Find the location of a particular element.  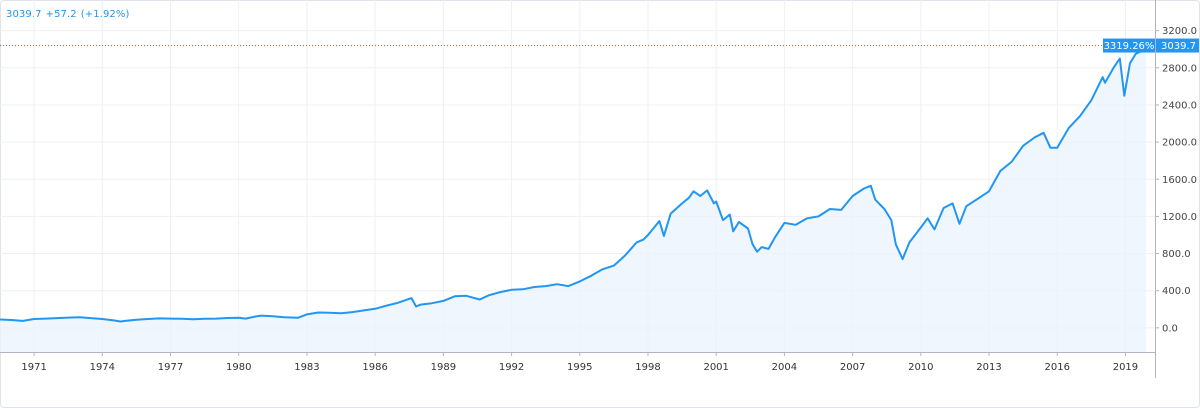

percent-change-badge-label: 3319.26% is located at coordinates (1129, 46).